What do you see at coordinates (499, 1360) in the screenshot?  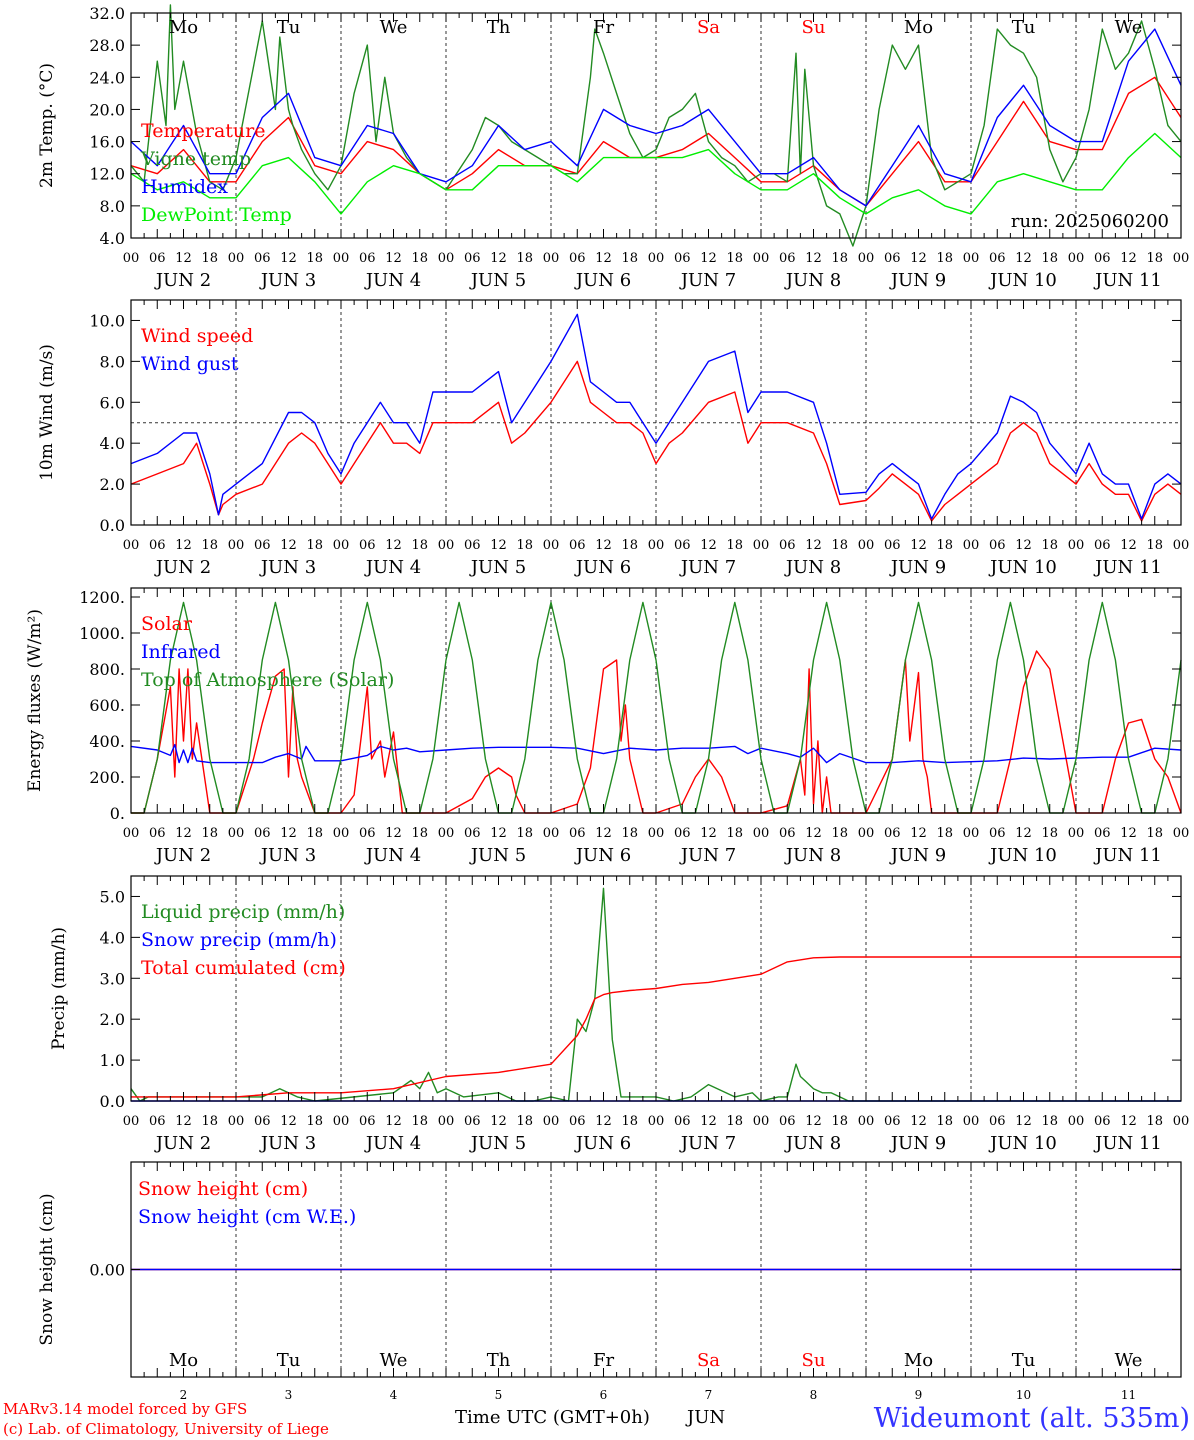 I see `day-of-week-label: Th` at bounding box center [499, 1360].